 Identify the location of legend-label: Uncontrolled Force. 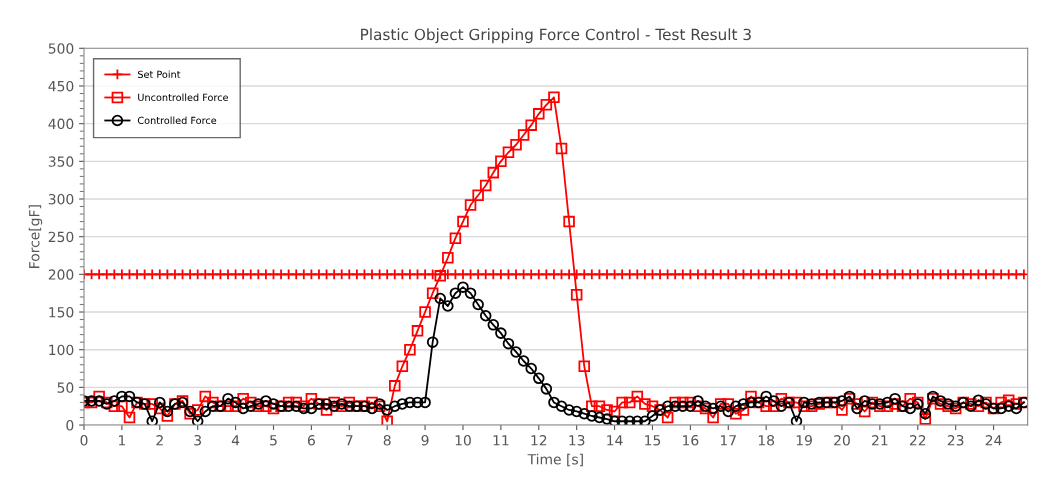
(183, 97).